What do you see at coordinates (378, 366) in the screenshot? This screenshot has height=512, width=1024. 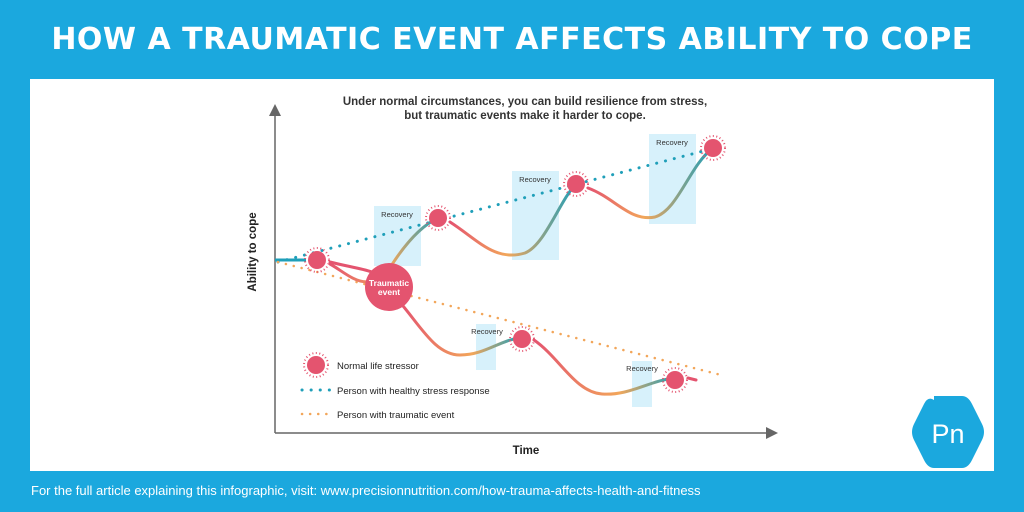 I see `legend-stressor-label: Normal life stressor` at bounding box center [378, 366].